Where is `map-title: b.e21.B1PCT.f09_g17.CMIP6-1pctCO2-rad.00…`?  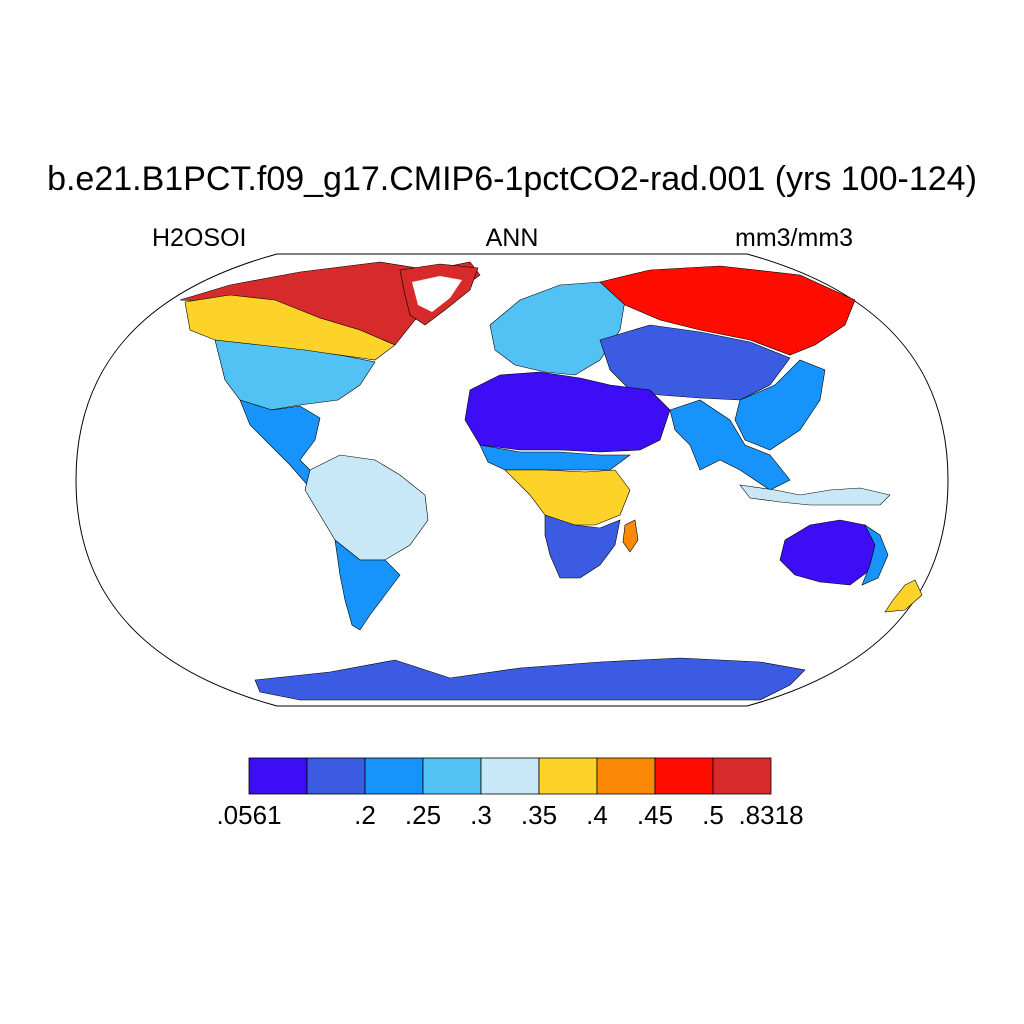 map-title: b.e21.B1PCT.f09_g17.CMIP6-1pctCO2-rad.00… is located at coordinates (512, 179).